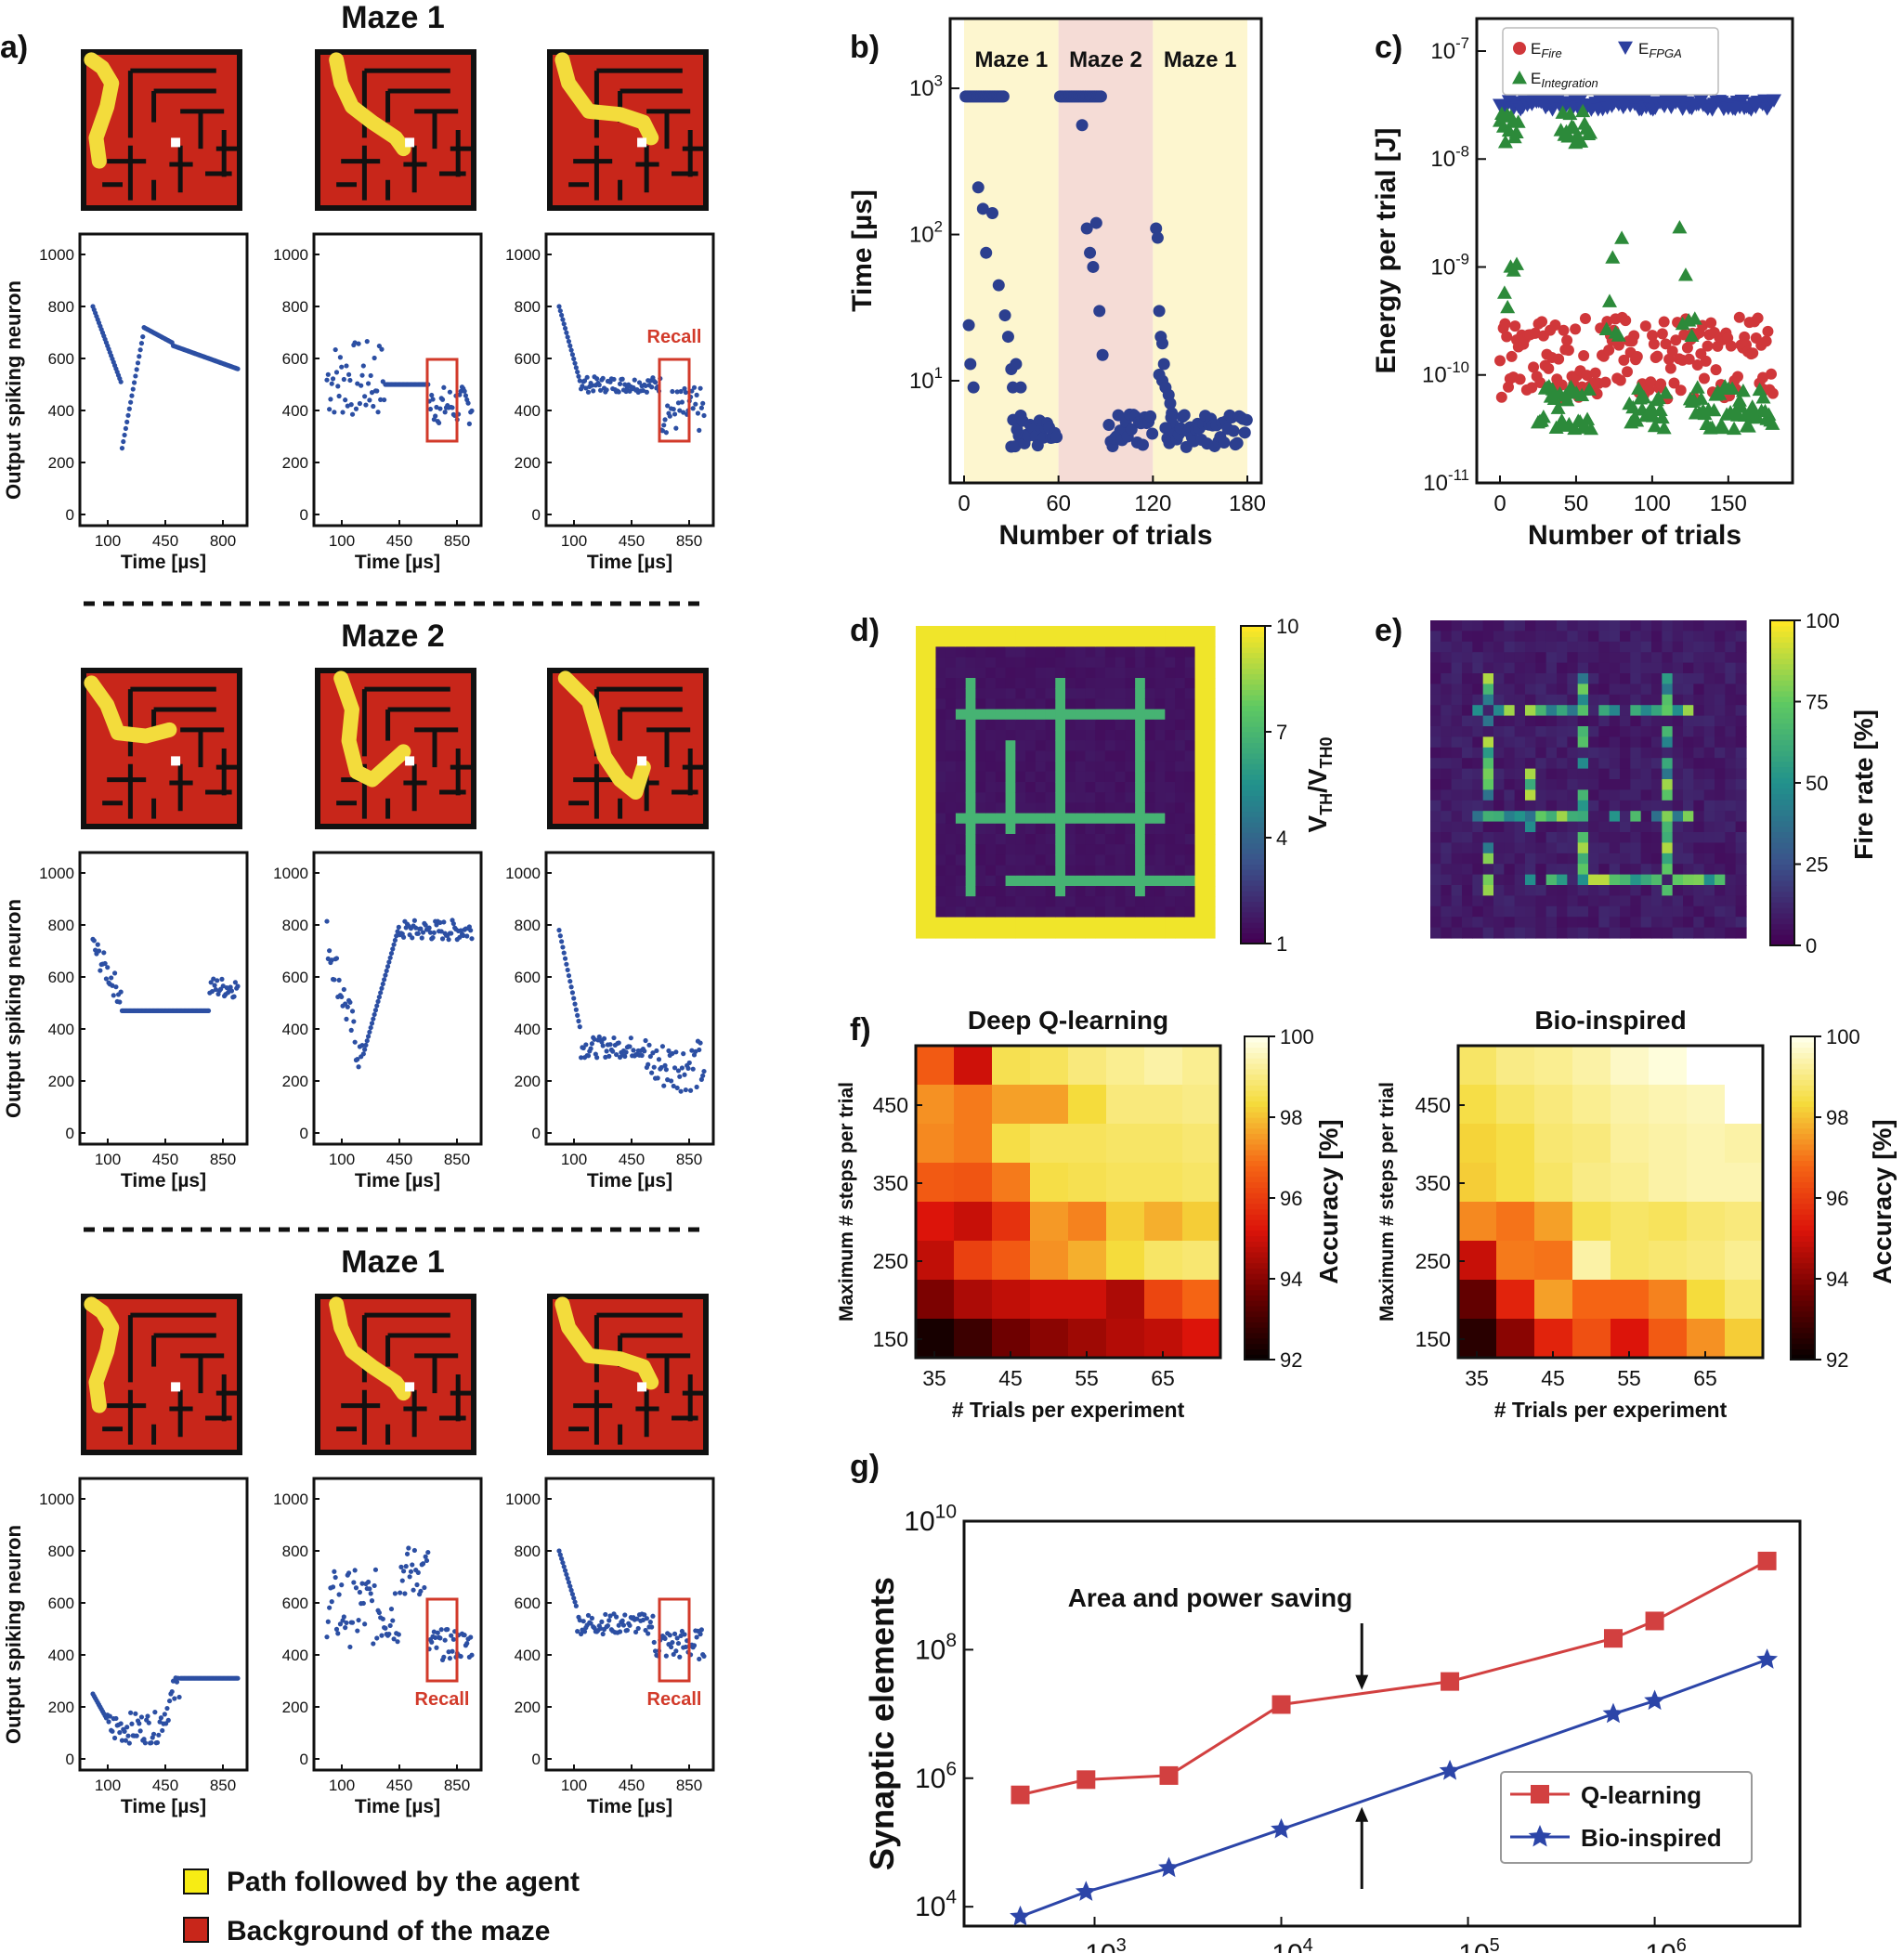 The image size is (1904, 1953). I want to click on y-tick-label: 102, so click(926, 233).